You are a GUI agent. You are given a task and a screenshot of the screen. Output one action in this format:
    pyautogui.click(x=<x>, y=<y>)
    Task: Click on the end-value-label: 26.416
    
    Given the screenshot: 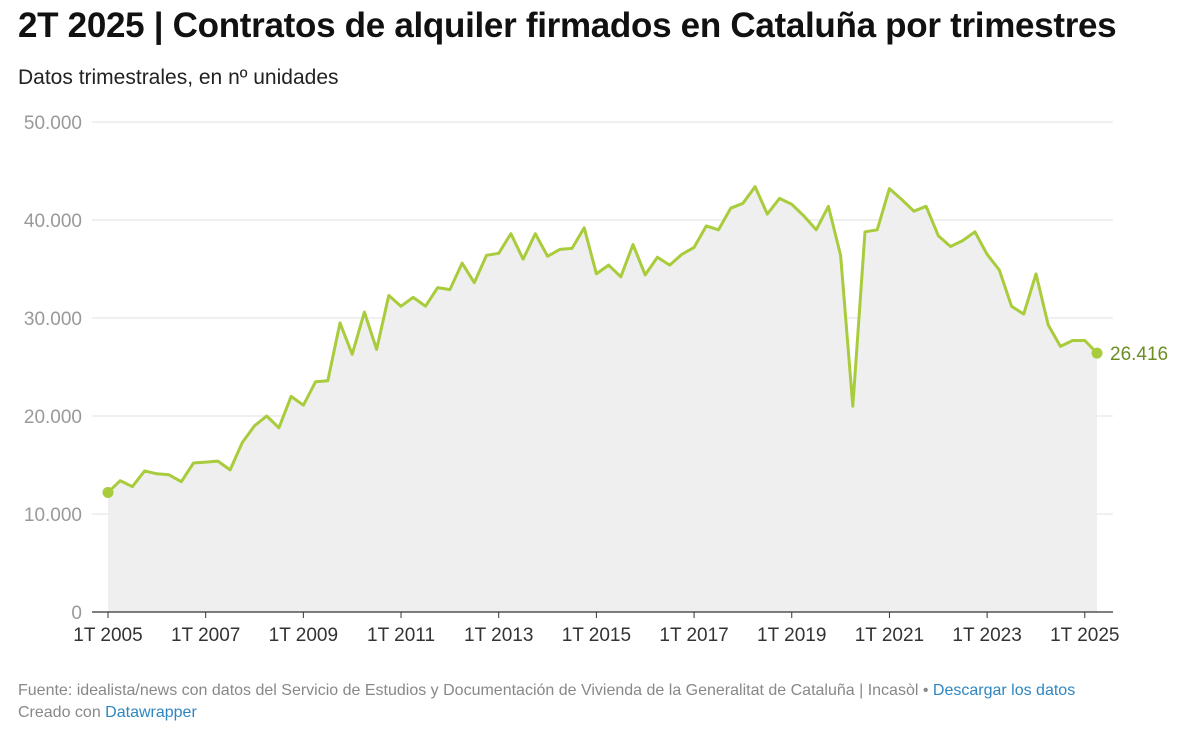 What is the action you would take?
    pyautogui.click(x=1139, y=354)
    